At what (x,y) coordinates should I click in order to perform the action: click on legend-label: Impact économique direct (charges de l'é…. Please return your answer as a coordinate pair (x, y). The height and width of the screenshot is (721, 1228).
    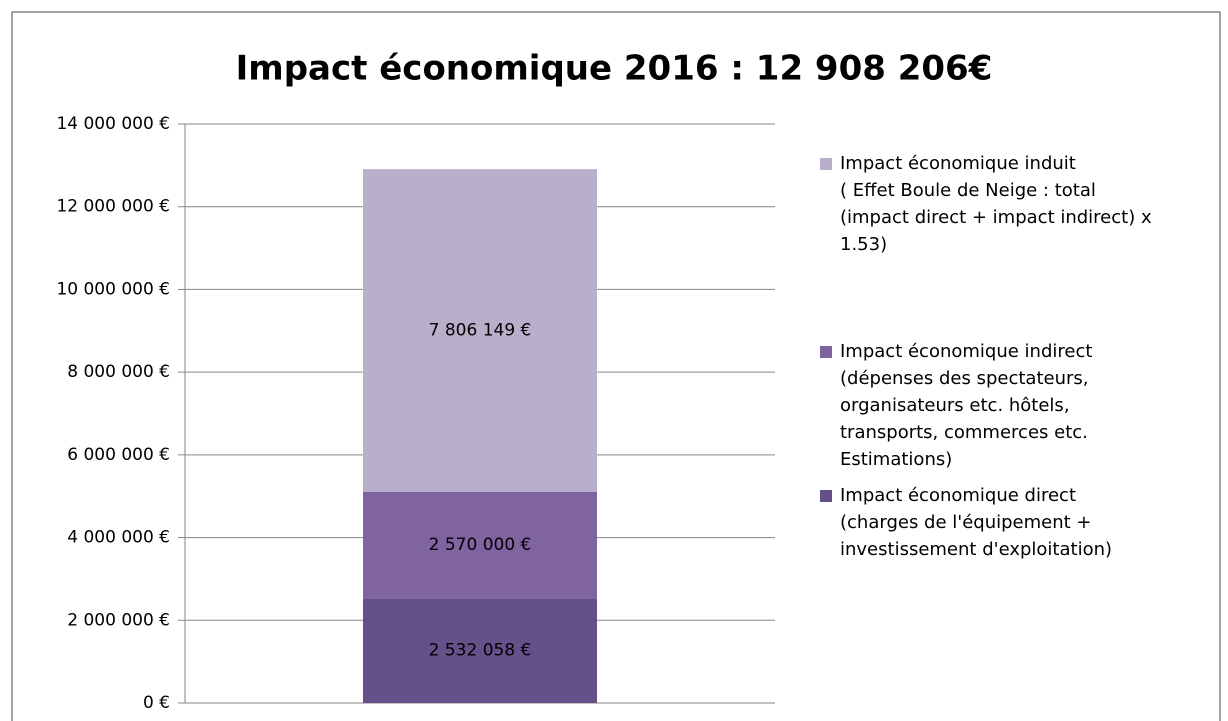
    Looking at the image, I should click on (976, 522).